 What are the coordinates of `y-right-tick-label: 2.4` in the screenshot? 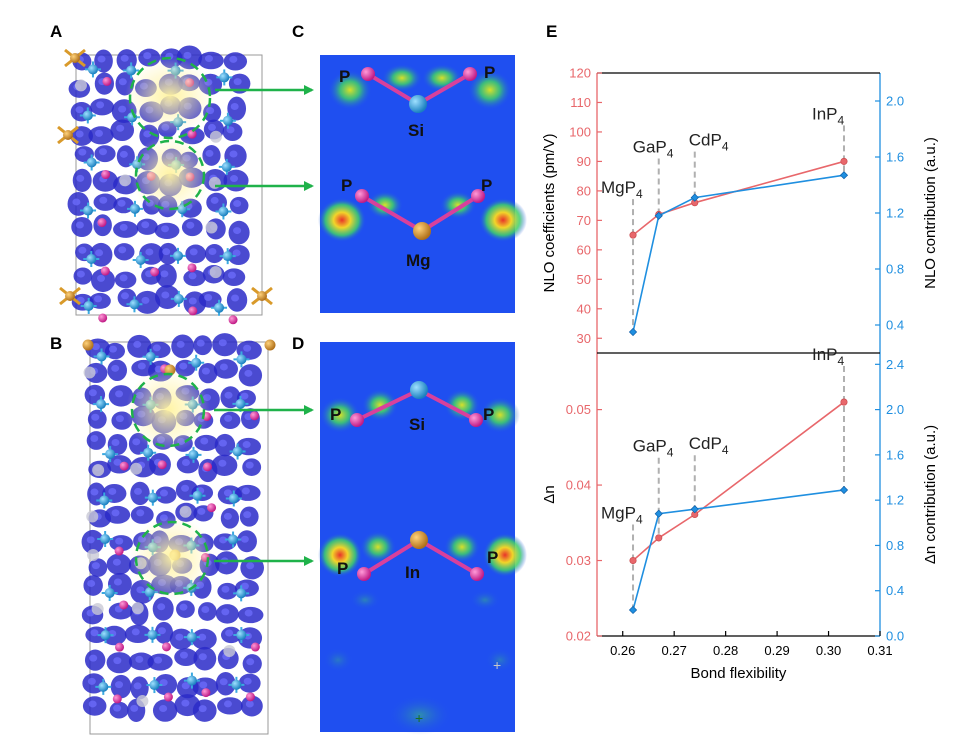 It's located at (895, 364).